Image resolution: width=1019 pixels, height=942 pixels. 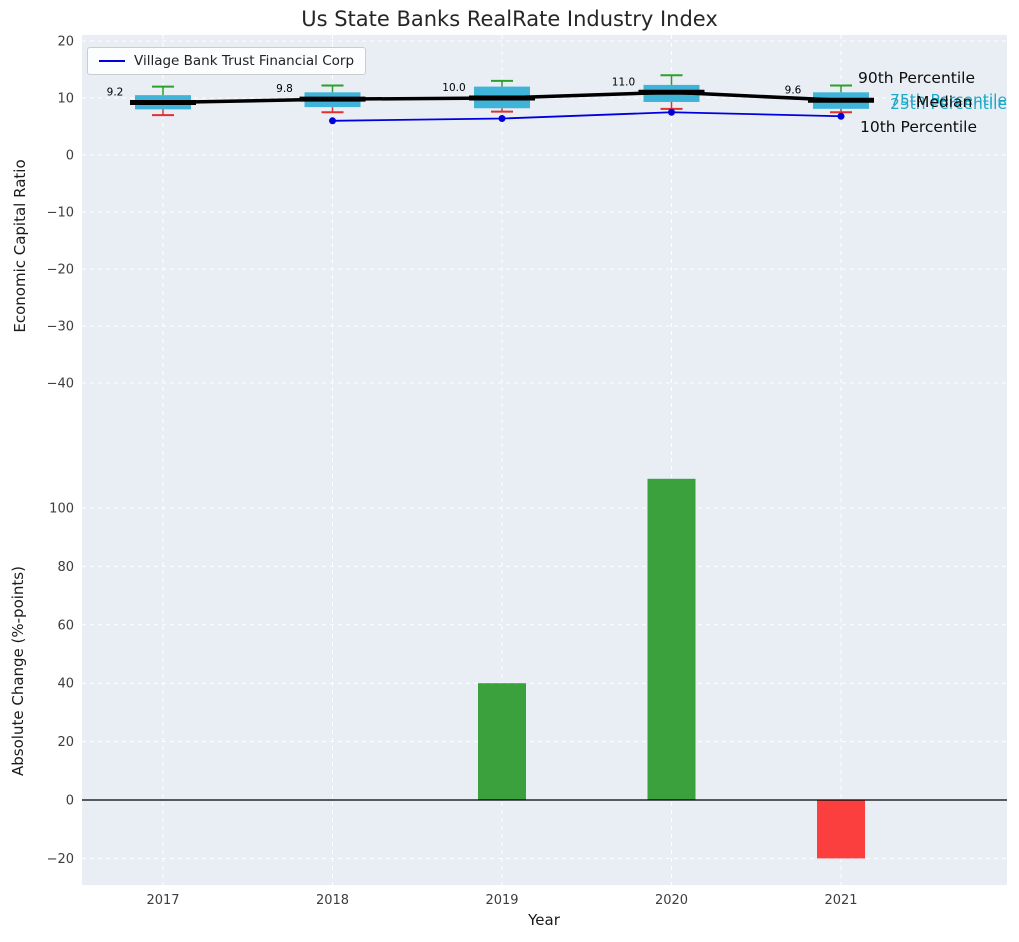 I want to click on bottom-y-axis-label: Absolute Change (%-points), so click(x=18, y=671).